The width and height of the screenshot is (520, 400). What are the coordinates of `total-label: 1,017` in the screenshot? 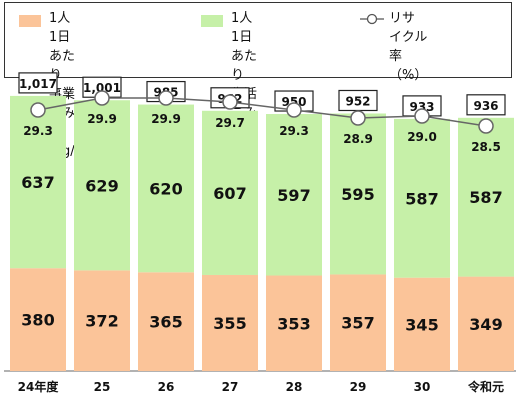 It's located at (38, 84).